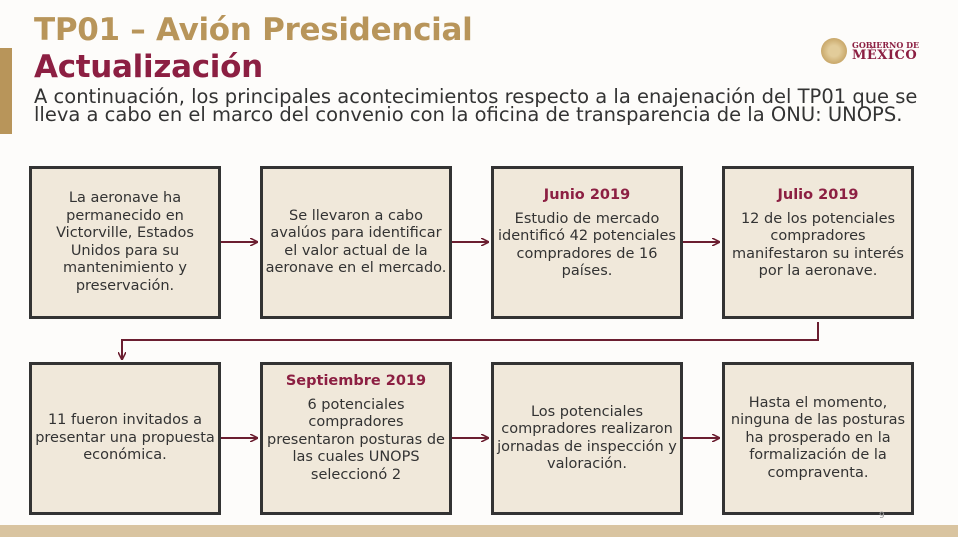 This screenshot has width=958, height=537. I want to click on step-date: Julio 2019, so click(818, 195).